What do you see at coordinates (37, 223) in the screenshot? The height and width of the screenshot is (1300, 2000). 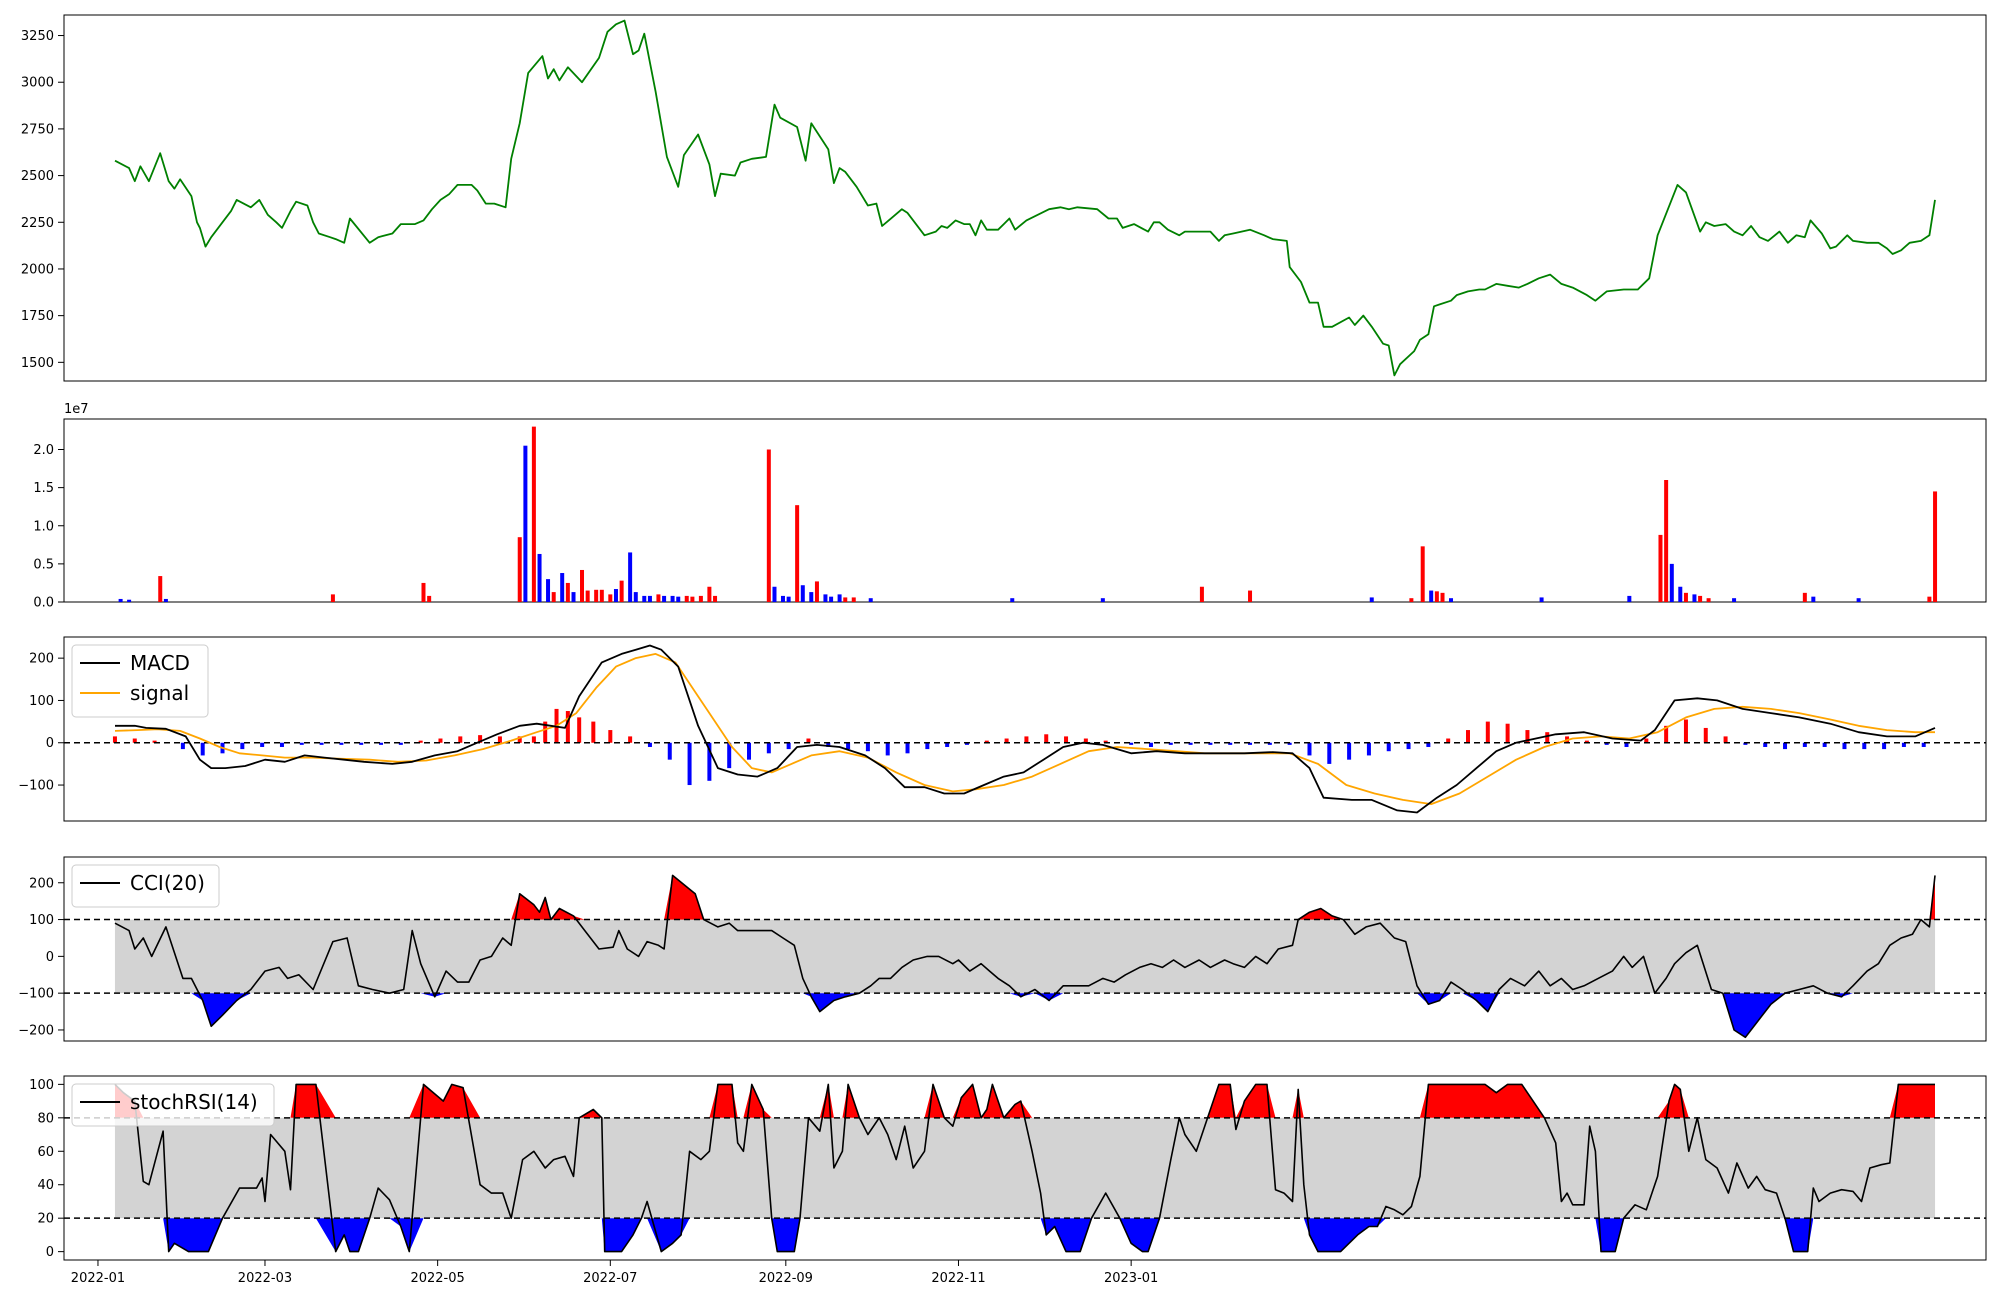 I see `price-ytick-label: 2250` at bounding box center [37, 223].